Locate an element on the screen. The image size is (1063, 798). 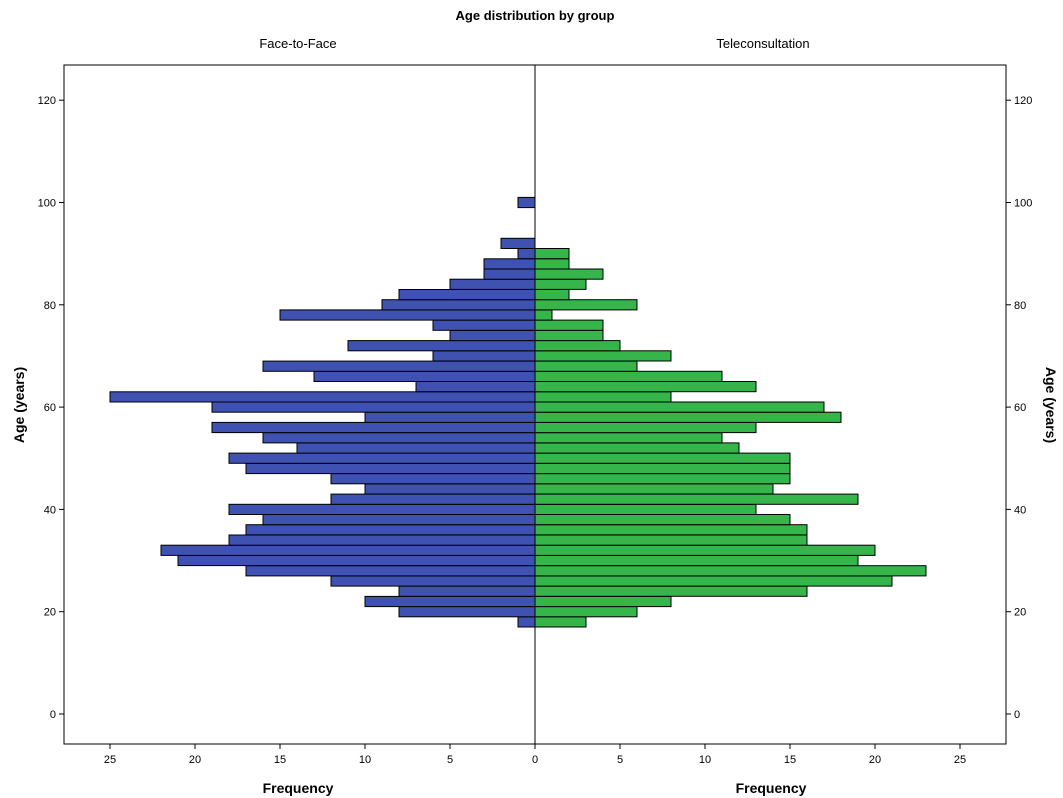
x-tick-label-right-10: 10 is located at coordinates (705, 760).